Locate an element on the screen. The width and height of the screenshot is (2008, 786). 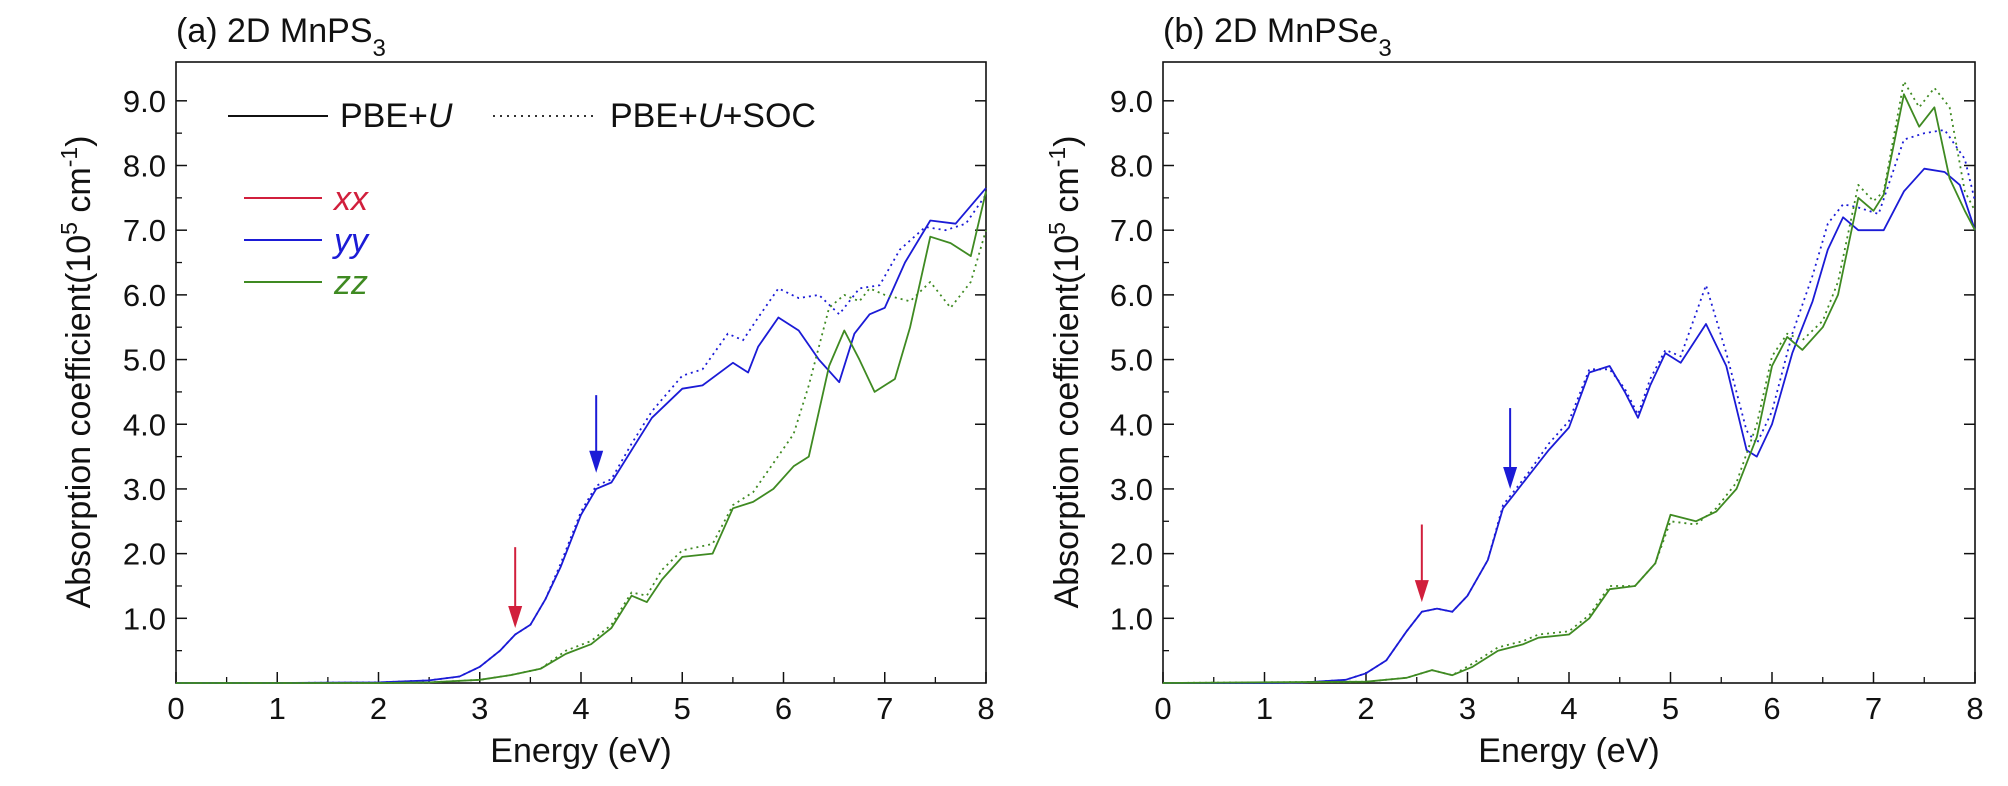
panel-a-x-tick-label-1: 1 is located at coordinates (277, 708).